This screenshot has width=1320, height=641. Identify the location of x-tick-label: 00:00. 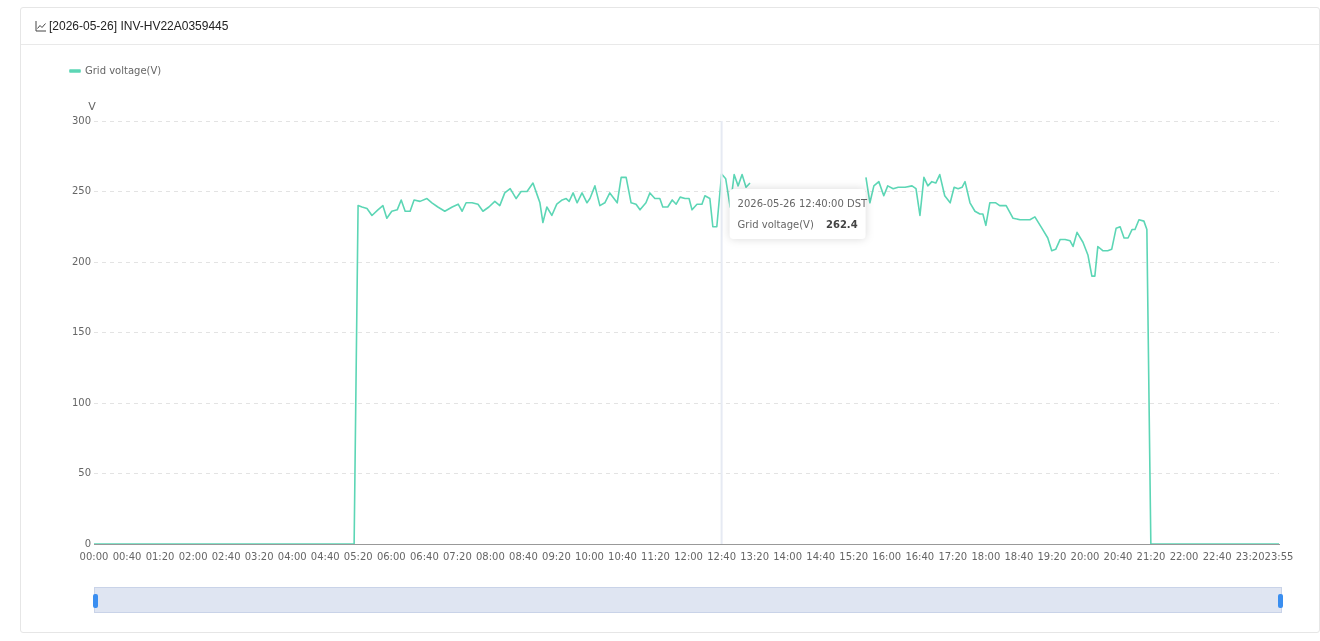
(94, 556).